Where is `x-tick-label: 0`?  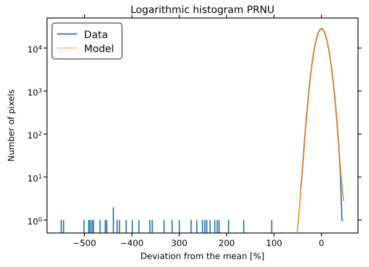 x-tick-label: 0 is located at coordinates (321, 244).